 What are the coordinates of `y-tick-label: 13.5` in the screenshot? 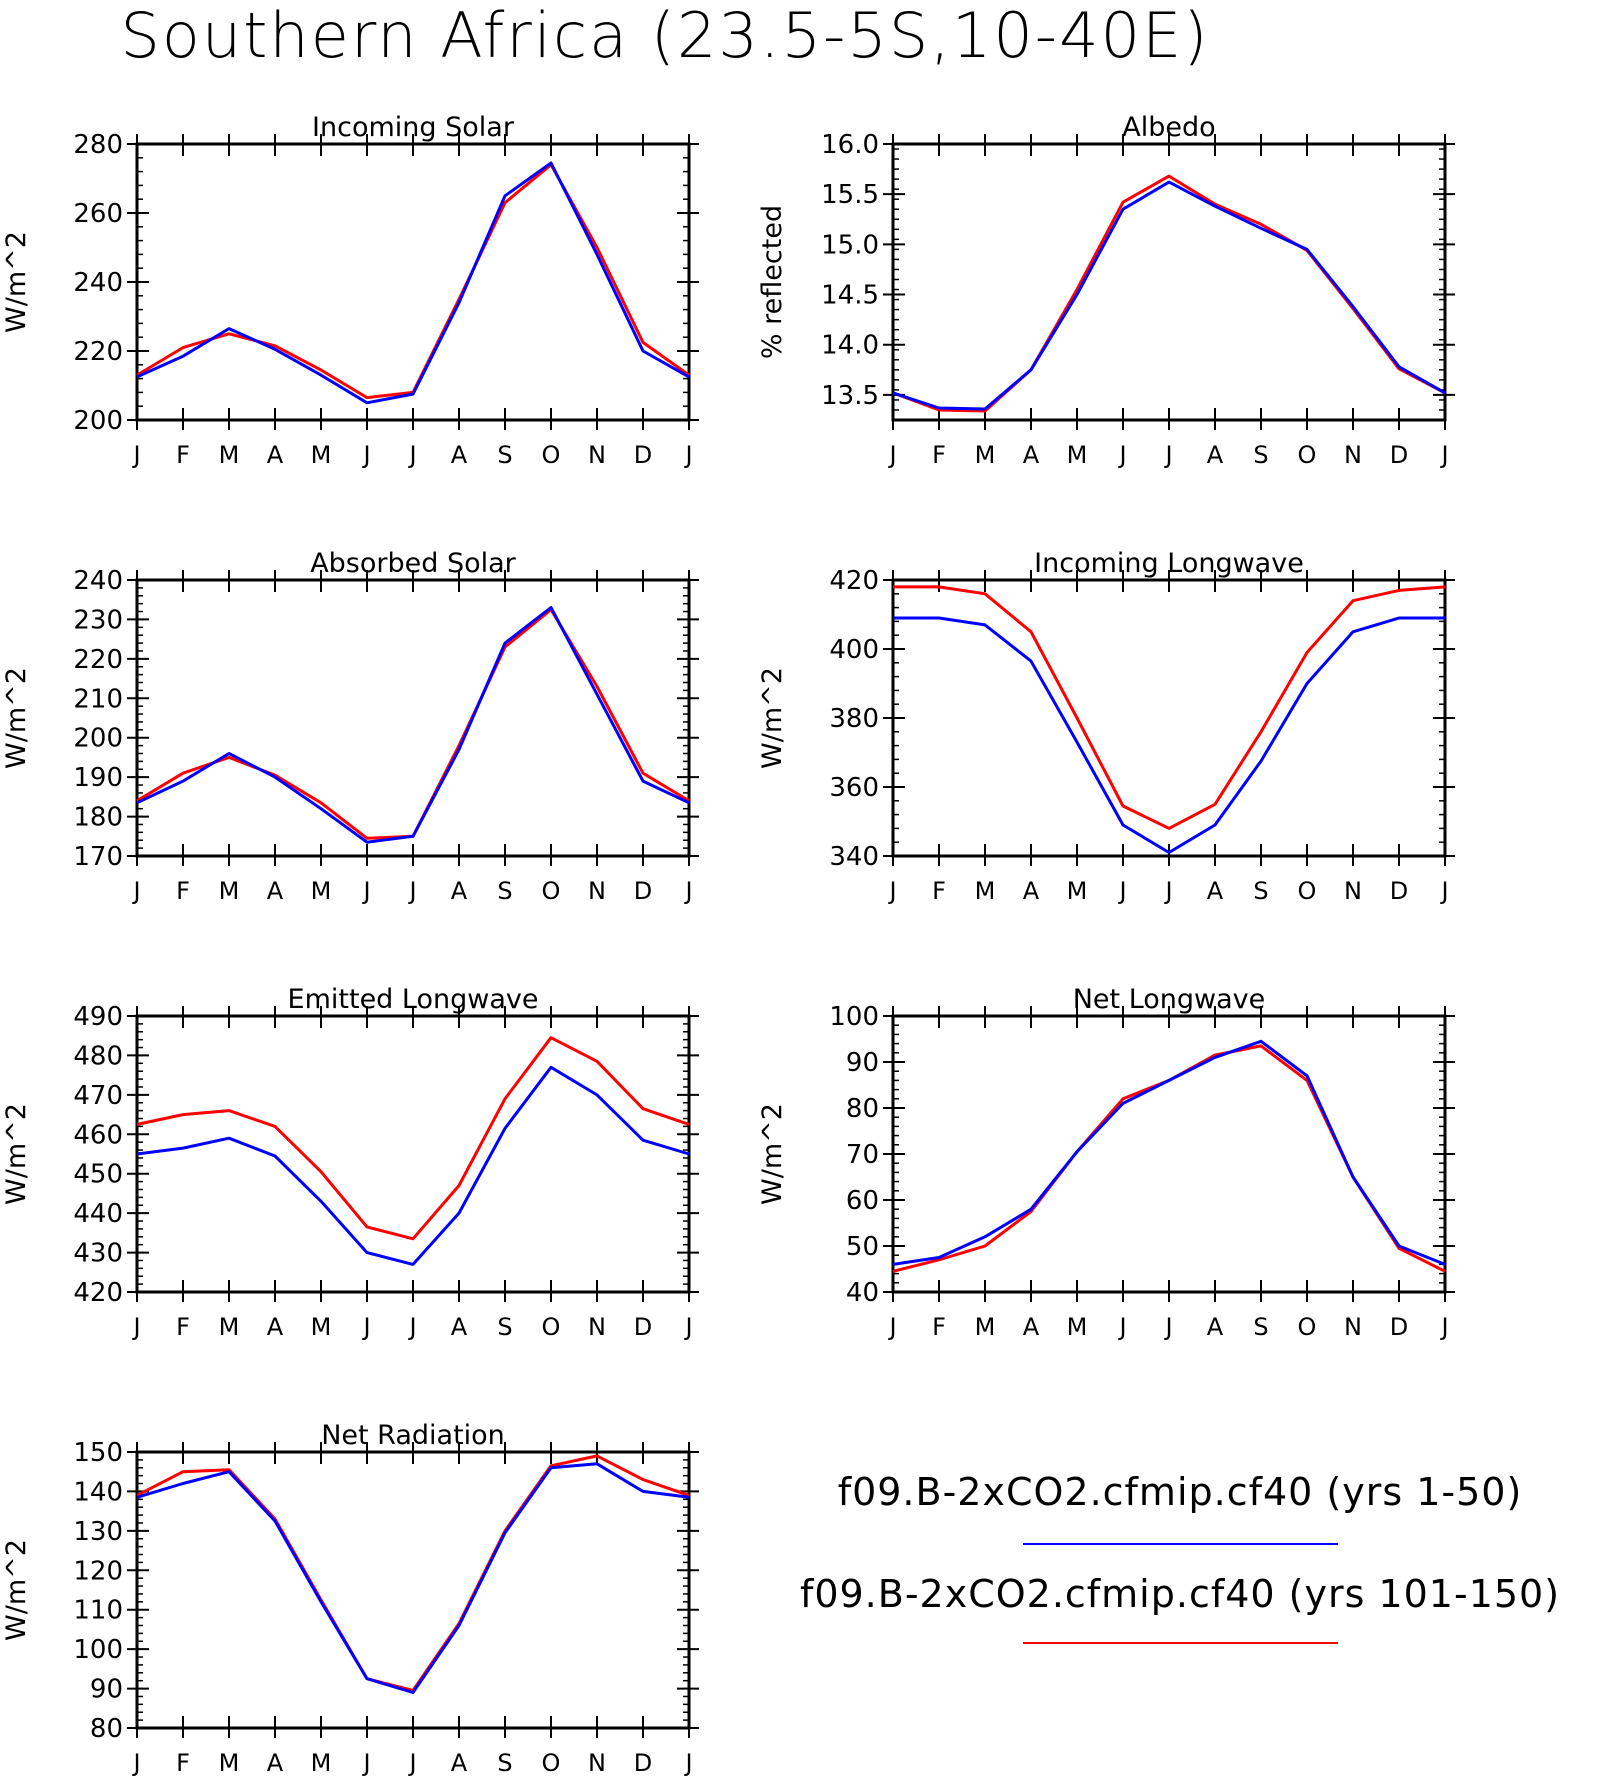 It's located at (850, 396).